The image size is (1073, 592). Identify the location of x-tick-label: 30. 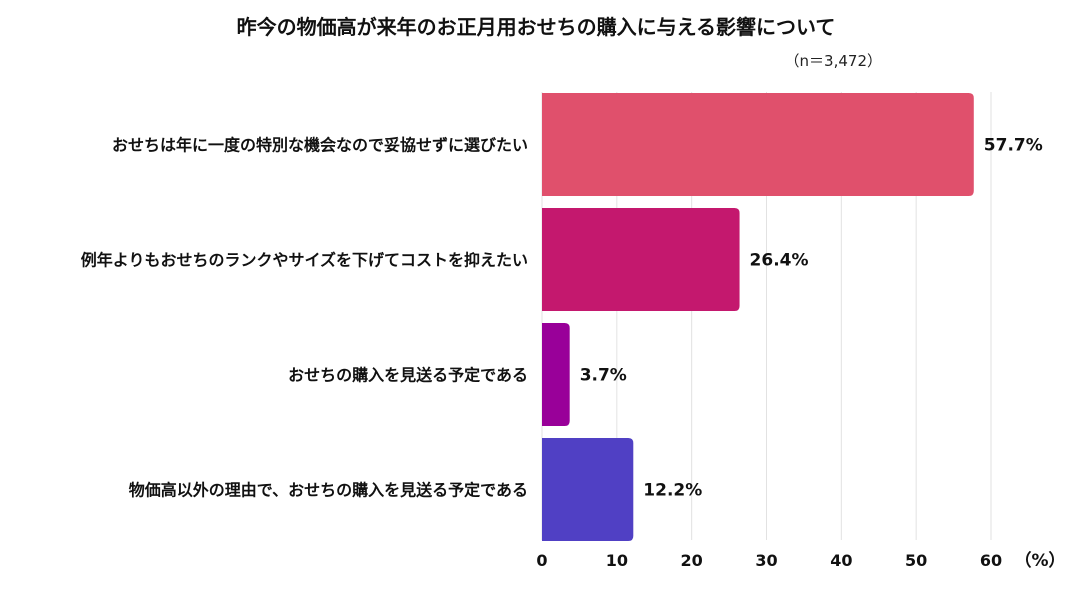
(766, 560).